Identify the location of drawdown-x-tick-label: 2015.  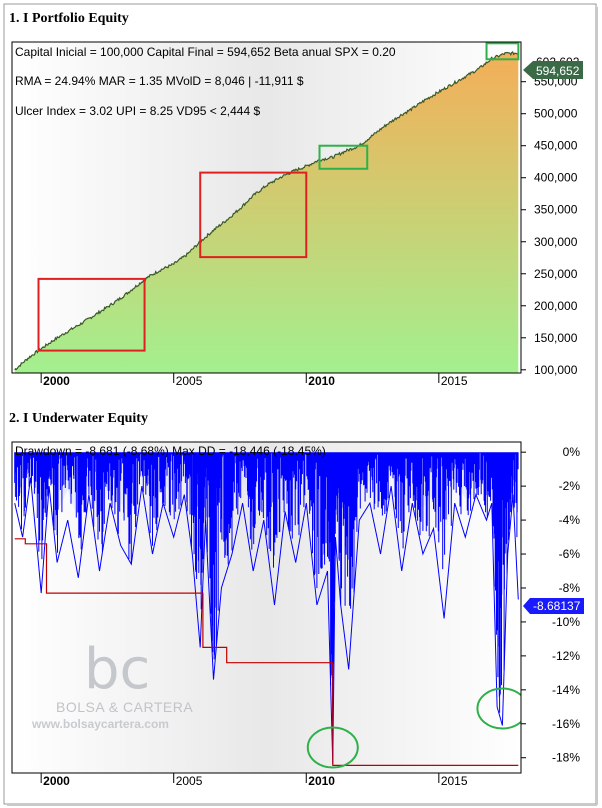
(454, 781).